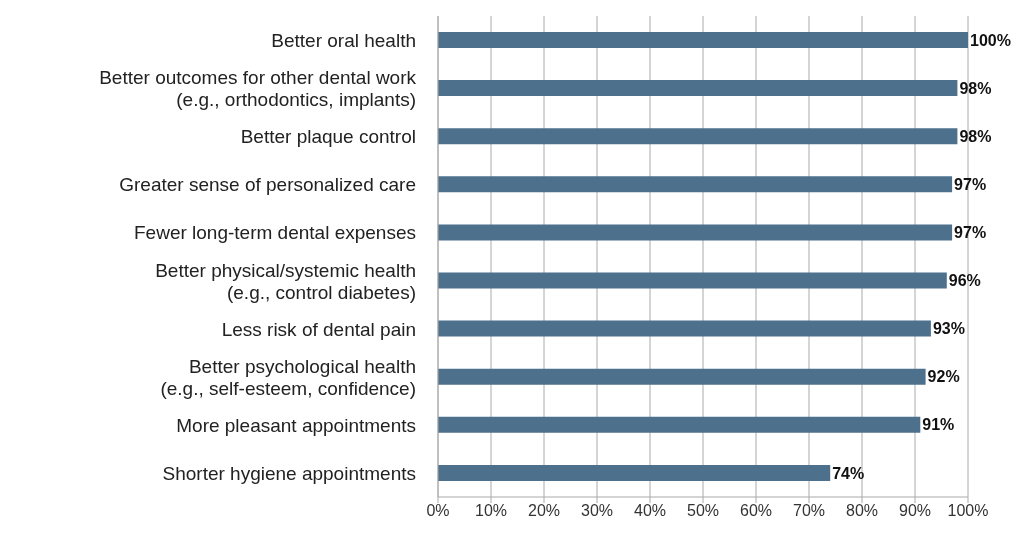  What do you see at coordinates (915, 511) in the screenshot?
I see `x-tick-label: 90%` at bounding box center [915, 511].